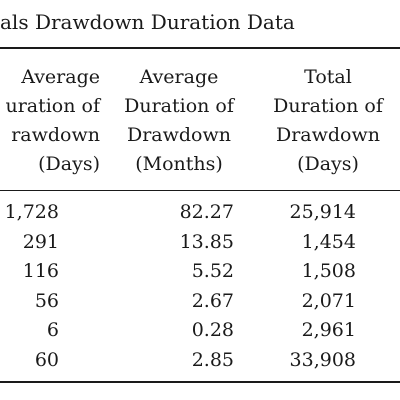 The image size is (400, 400). What do you see at coordinates (328, 271) in the screenshot?
I see `cell-total-days: 1,508` at bounding box center [328, 271].